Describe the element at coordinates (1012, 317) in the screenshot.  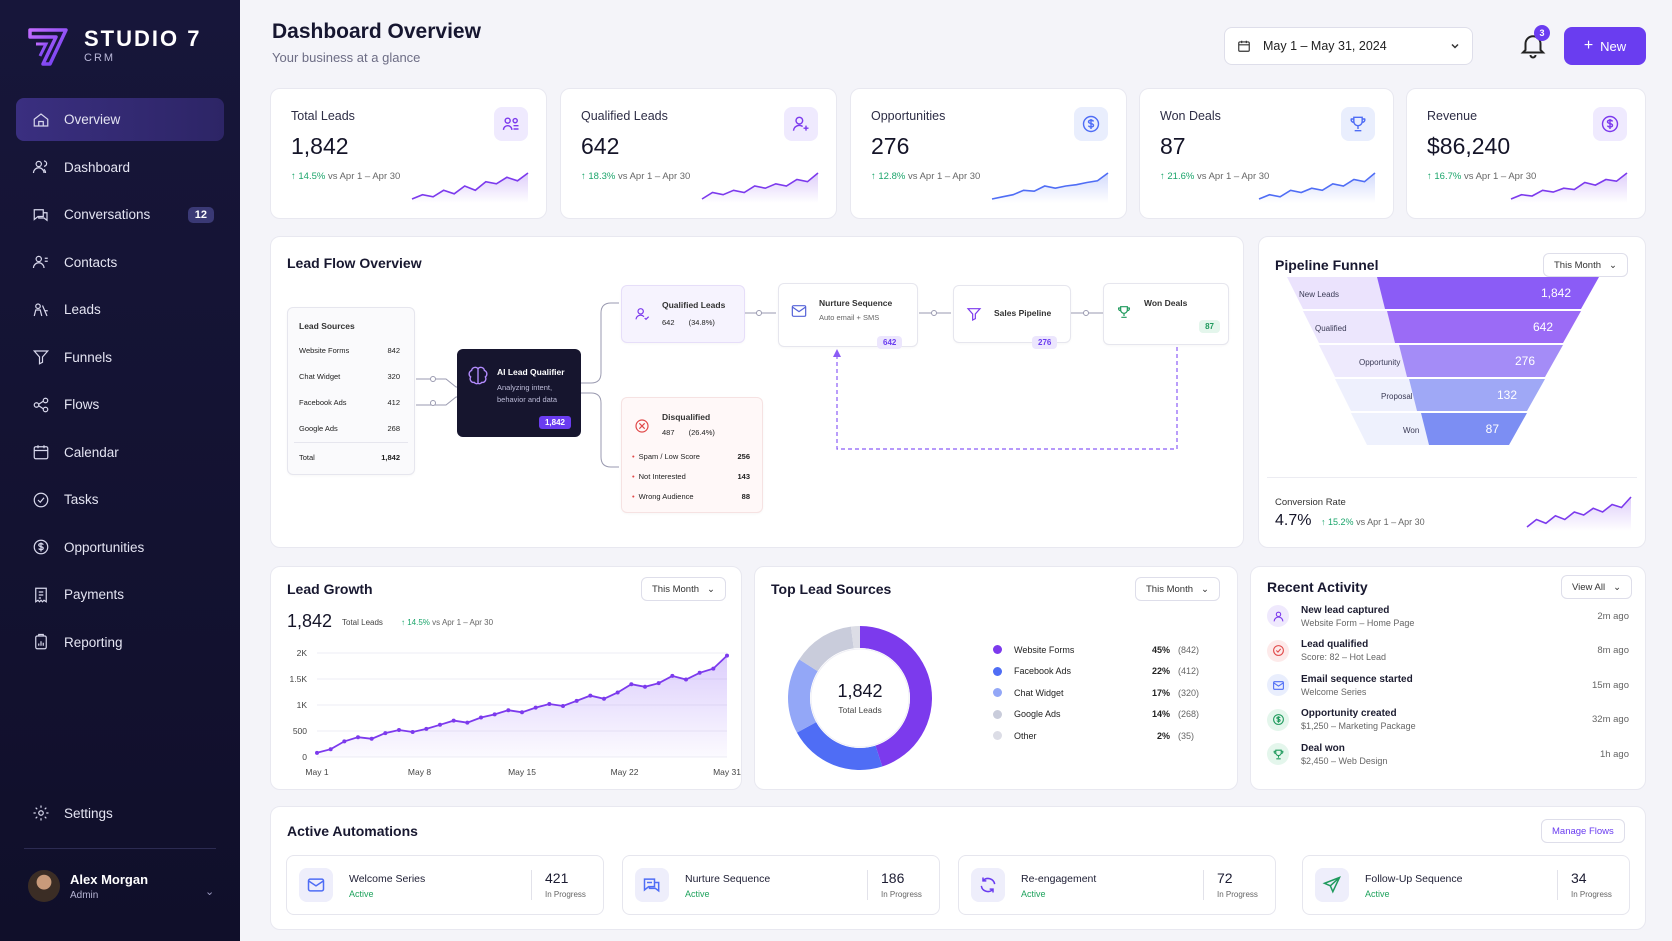
I see `sales-pipeline-box: Sales Pipeline 276` at that location.